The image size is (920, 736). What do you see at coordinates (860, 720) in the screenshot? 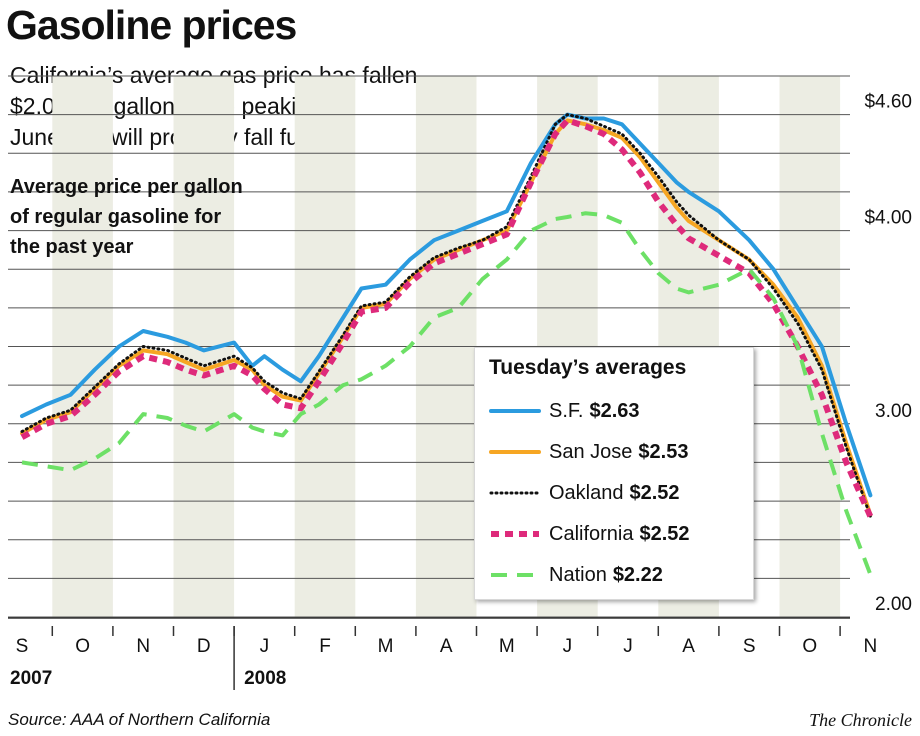
I see `credit: The Chronicle` at bounding box center [860, 720].